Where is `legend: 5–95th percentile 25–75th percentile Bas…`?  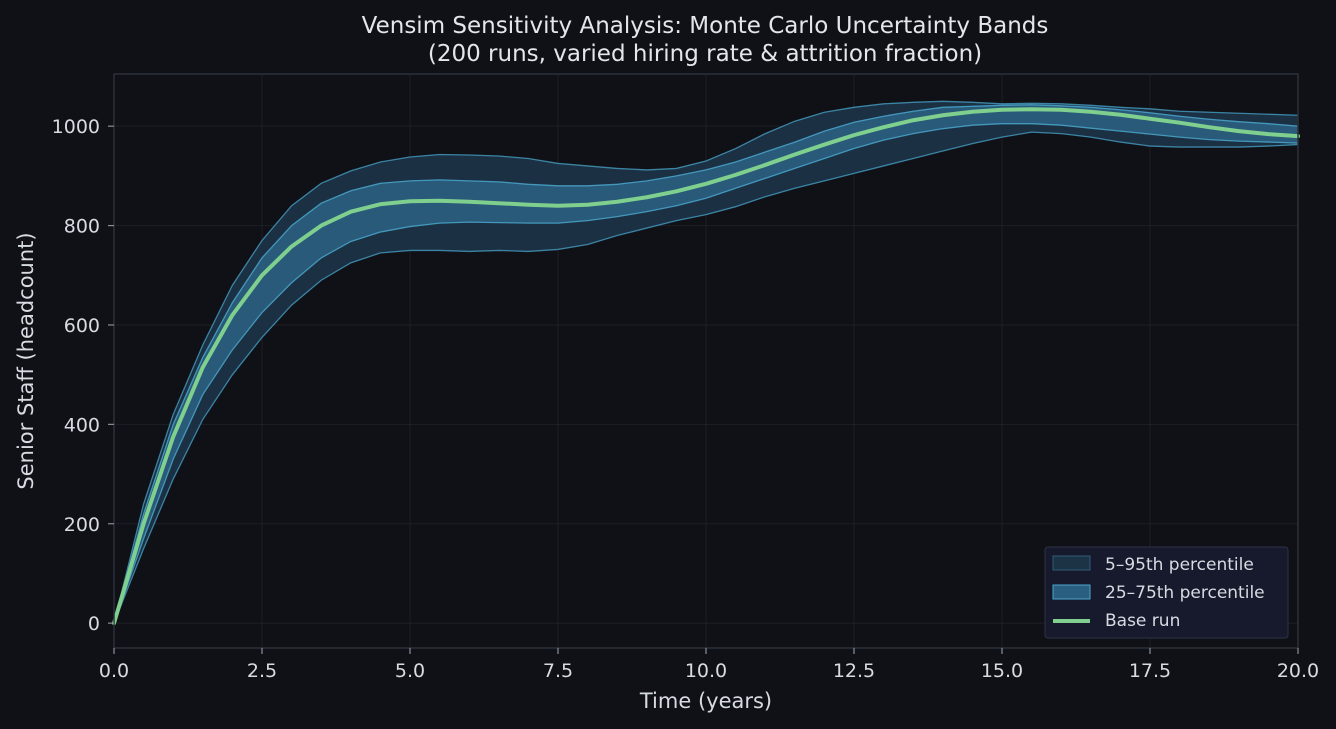
legend: 5–95th percentile 25–75th percentile Bas… is located at coordinates (1166, 592).